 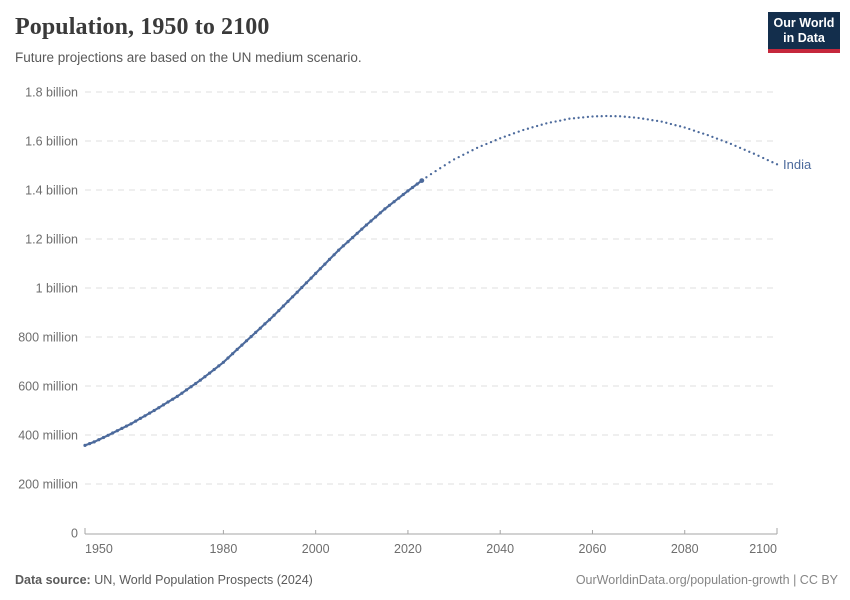 What do you see at coordinates (500, 549) in the screenshot?
I see `x-tick-label: 2040` at bounding box center [500, 549].